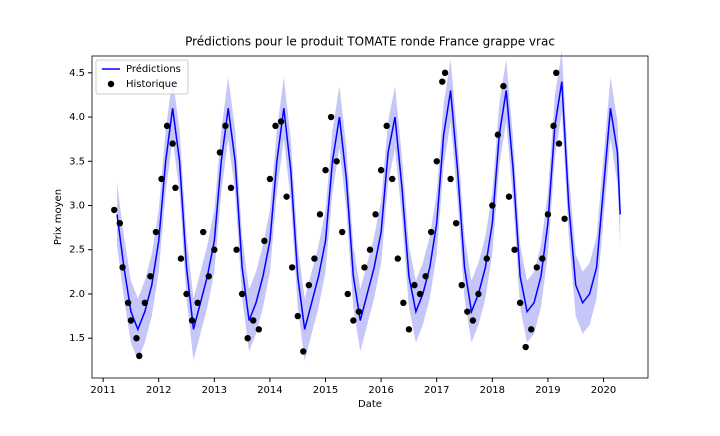  I want to click on x-tick-label: 2011, so click(102, 390).